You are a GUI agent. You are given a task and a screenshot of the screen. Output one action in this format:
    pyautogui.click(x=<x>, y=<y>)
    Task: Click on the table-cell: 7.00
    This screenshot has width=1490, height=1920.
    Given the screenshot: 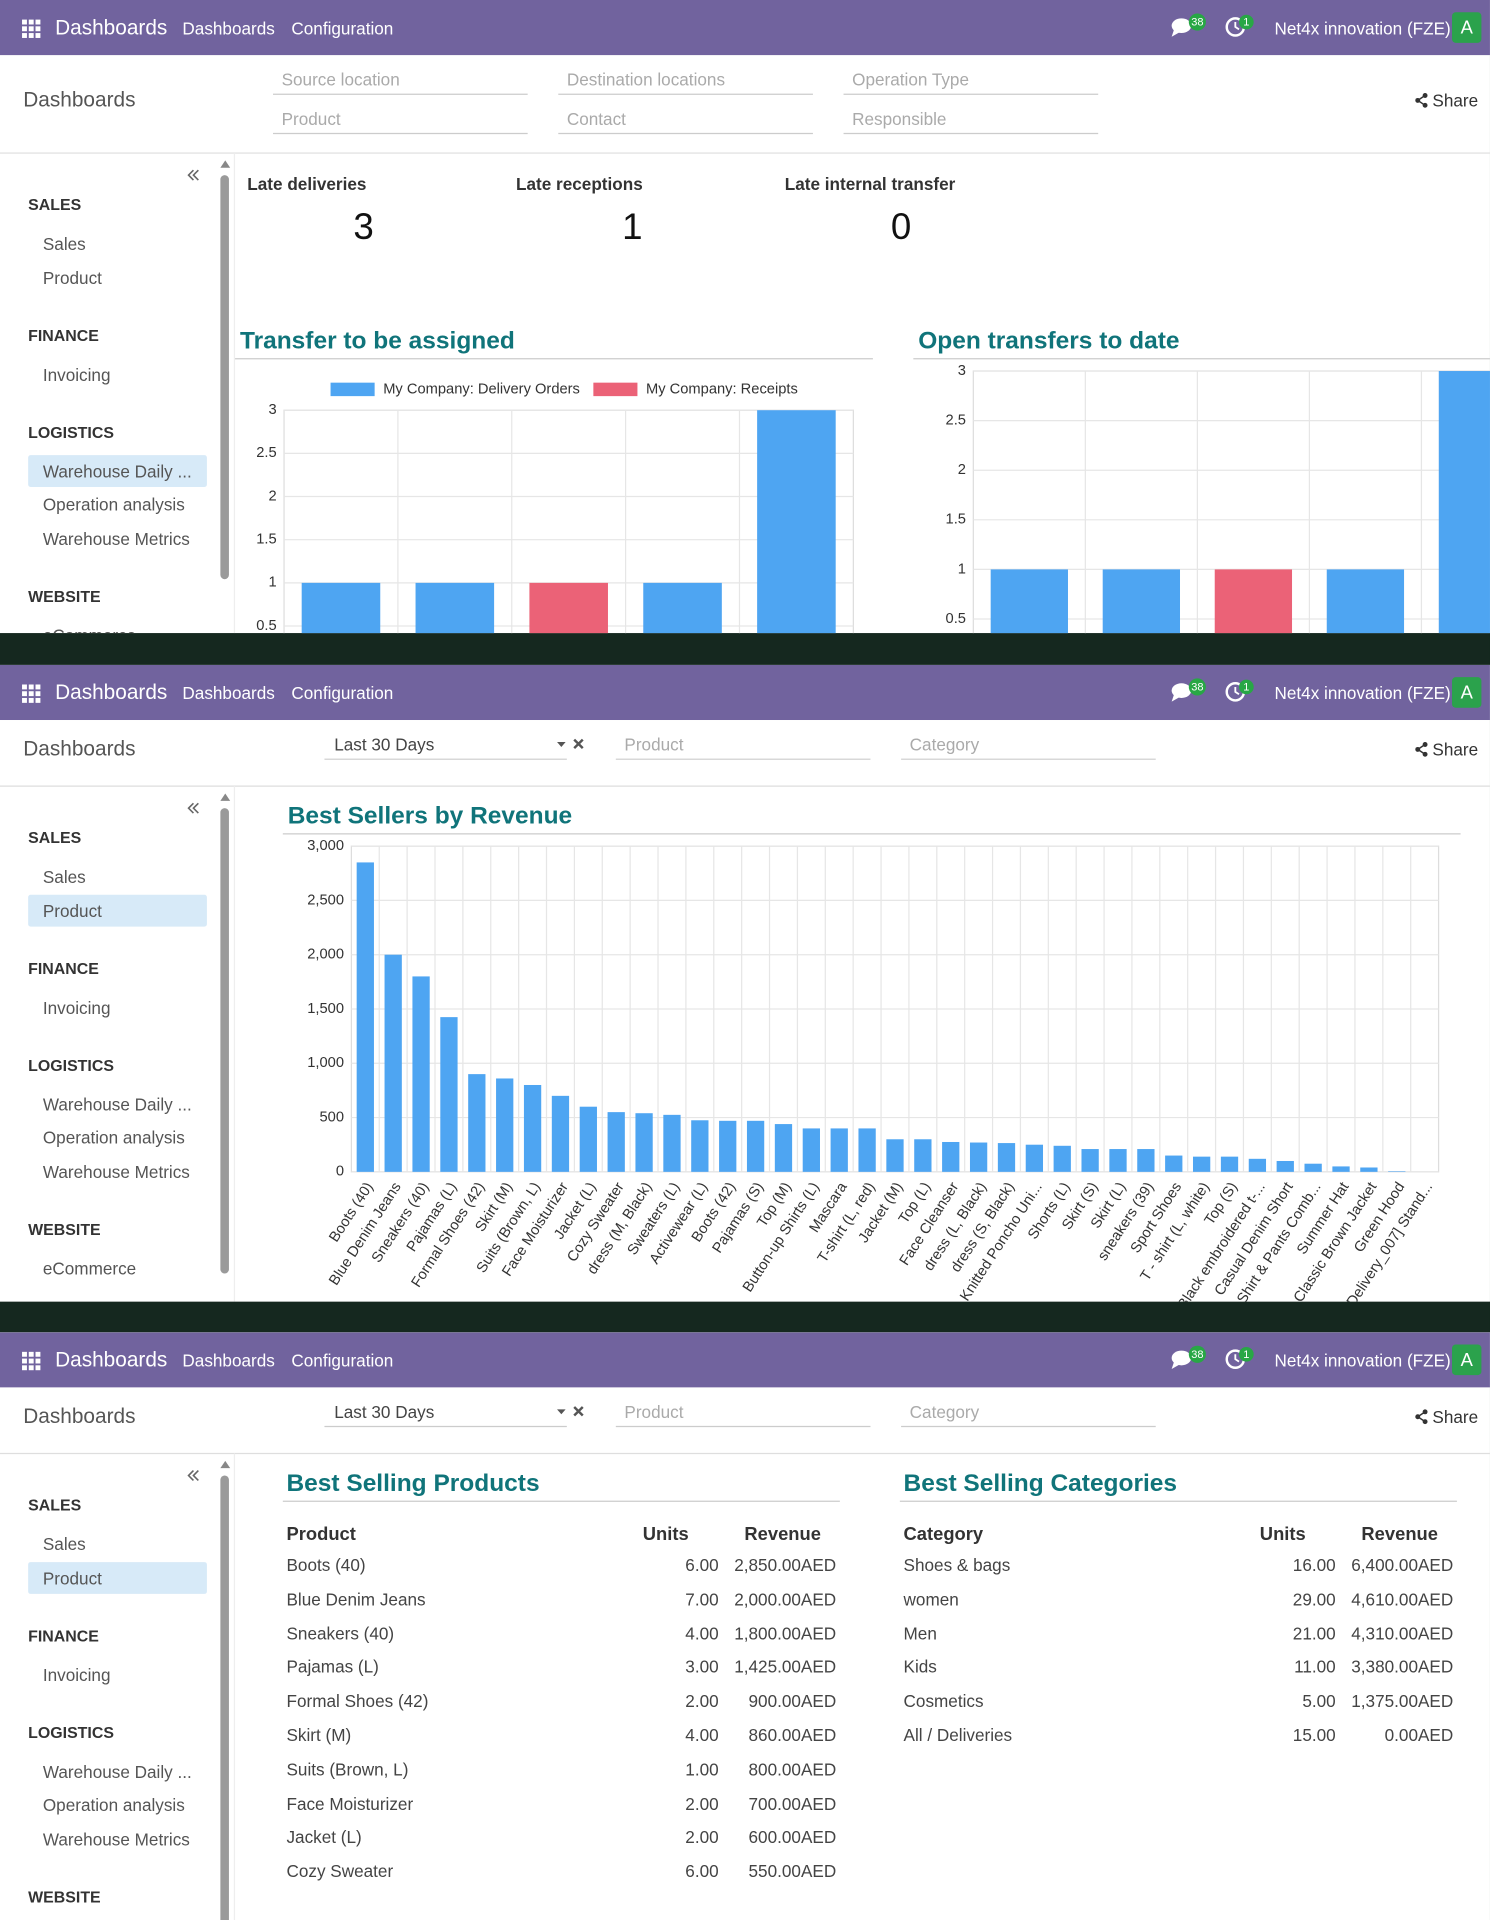 What is the action you would take?
    pyautogui.click(x=702, y=1599)
    